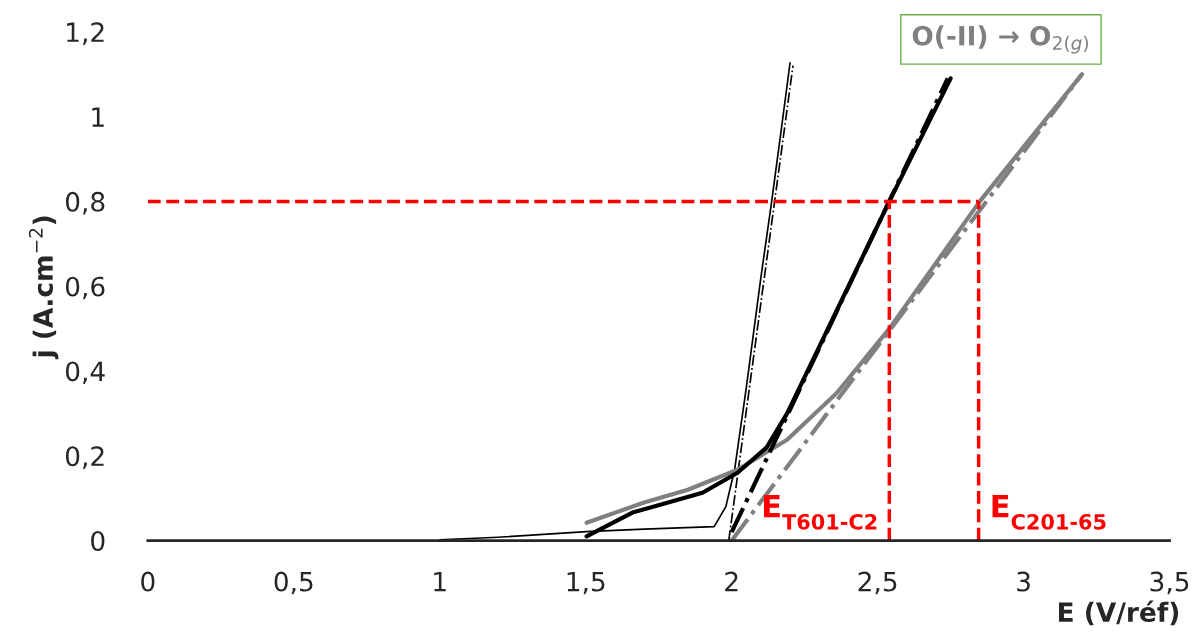 This screenshot has height=636, width=1202. I want to click on x-tick-label: 0, so click(148, 581).